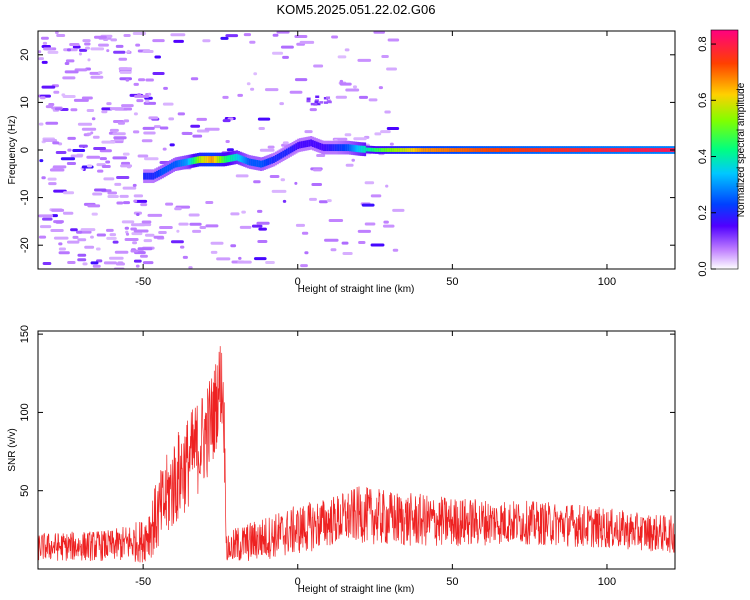  I want to click on spectrogram-blob-cell, so click(312, 104).